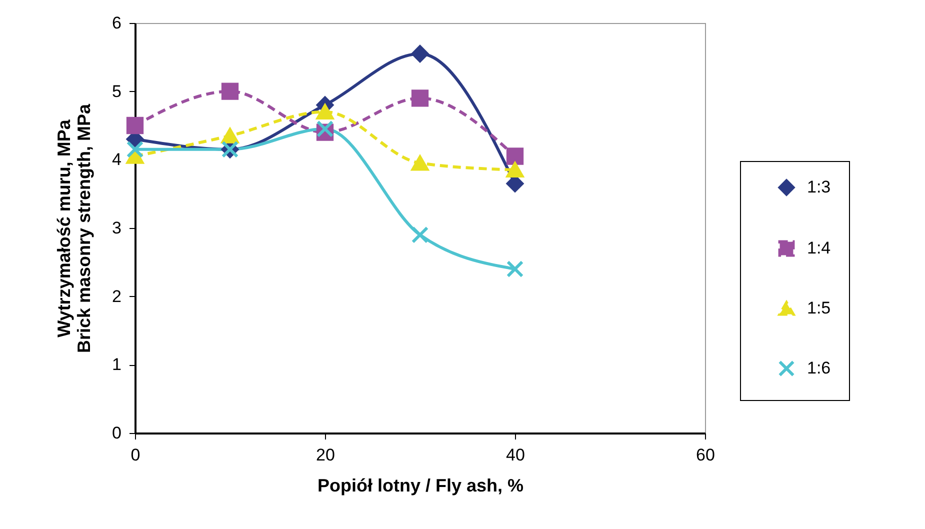  Describe the element at coordinates (325, 455) in the screenshot. I see `x-tick-label: 20` at that location.